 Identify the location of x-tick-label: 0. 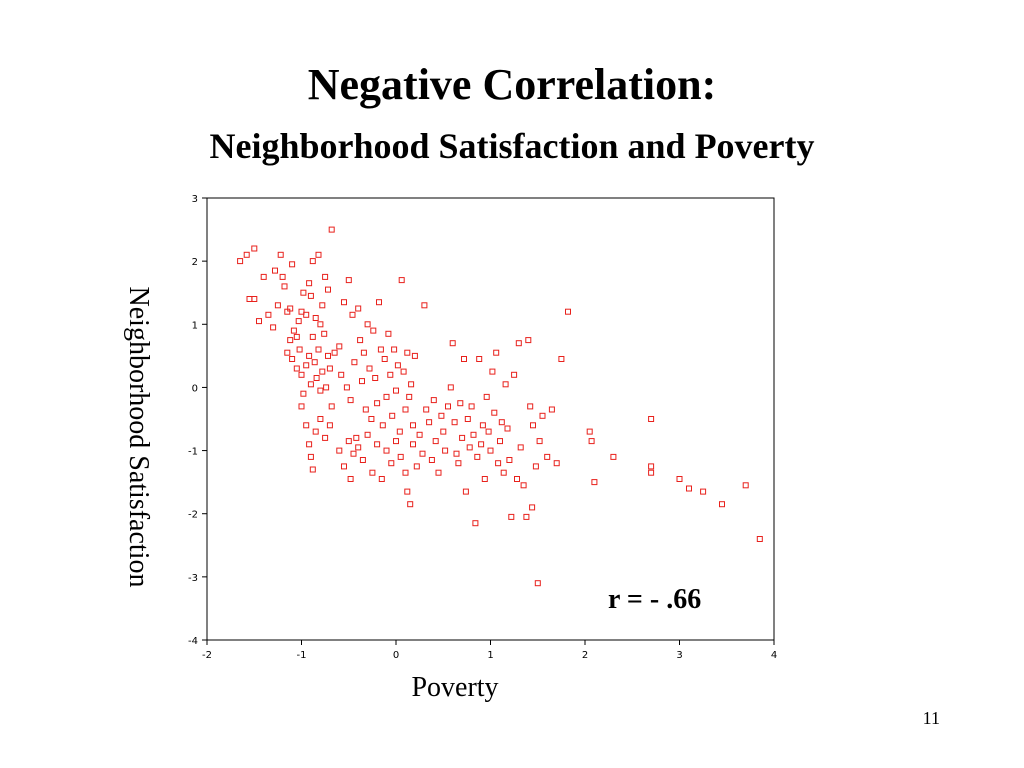
(396, 655).